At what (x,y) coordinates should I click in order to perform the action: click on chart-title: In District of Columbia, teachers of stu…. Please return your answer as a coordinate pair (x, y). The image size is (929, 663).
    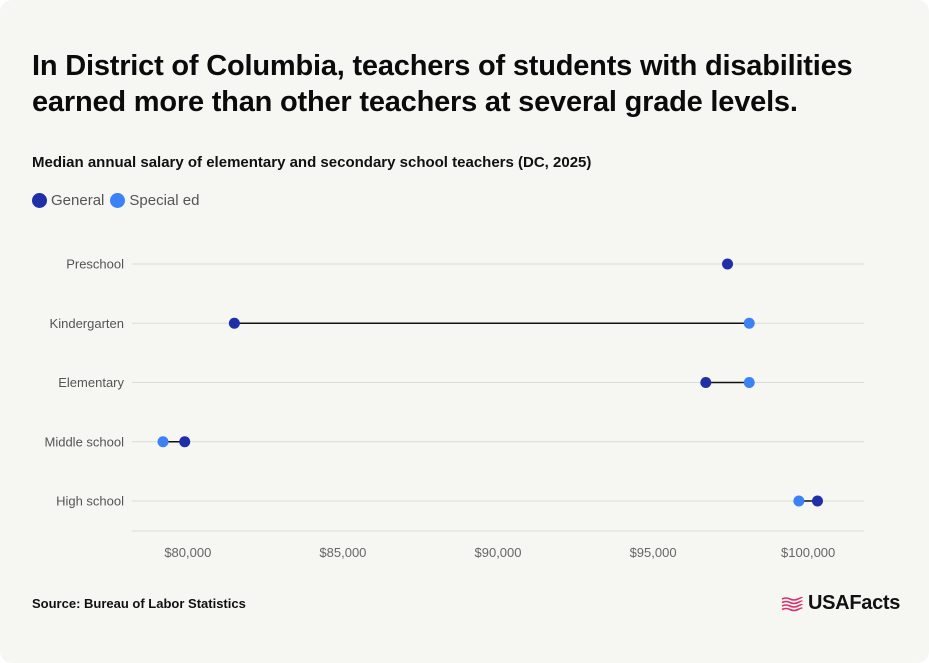
    Looking at the image, I should click on (442, 84).